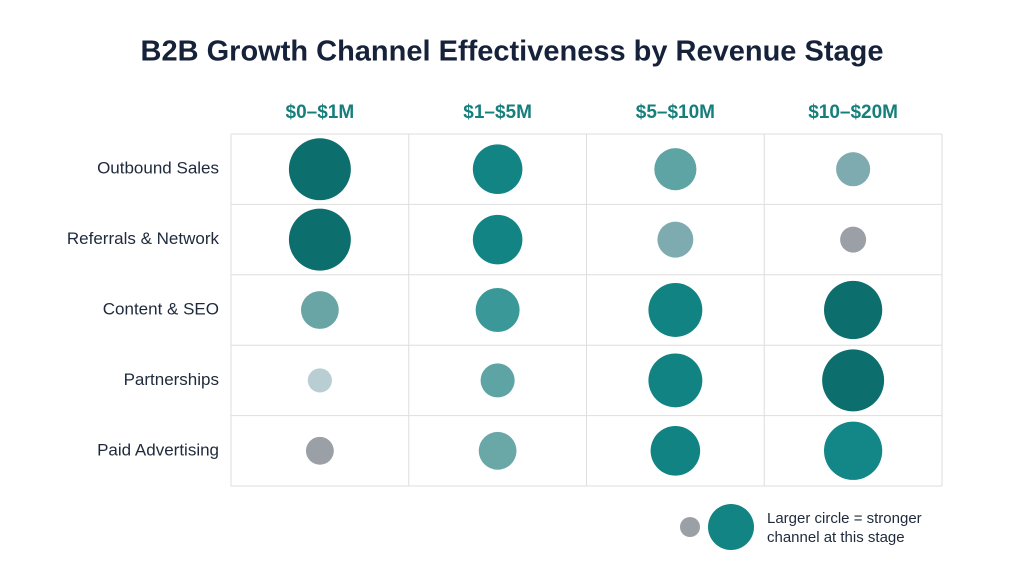 The width and height of the screenshot is (1024, 572). Describe the element at coordinates (497, 112) in the screenshot. I see `column-header: $1–$5M` at that location.